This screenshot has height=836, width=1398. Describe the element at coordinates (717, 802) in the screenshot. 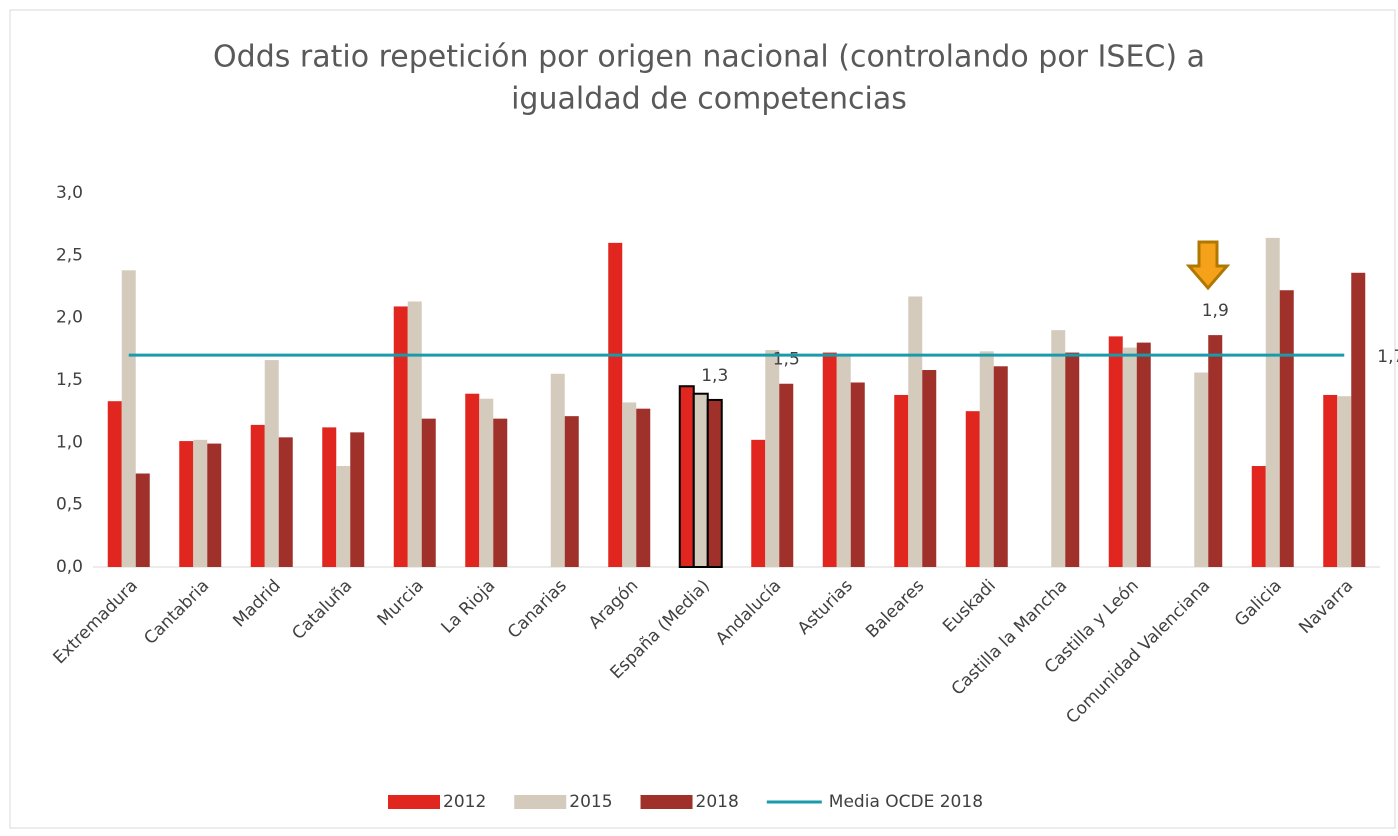

I see `legend-label: 2018` at that location.